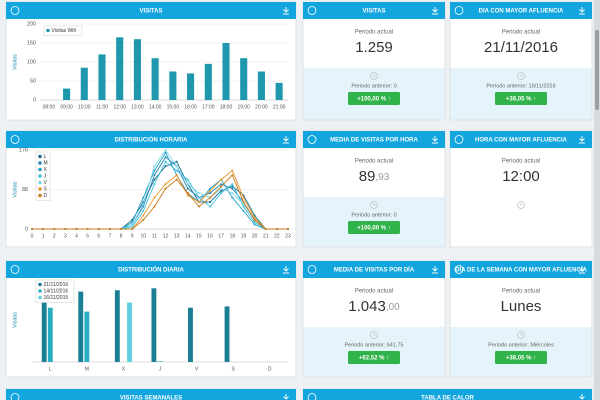 The height and width of the screenshot is (400, 600). I want to click on x-tick-label: 3, so click(65, 236).